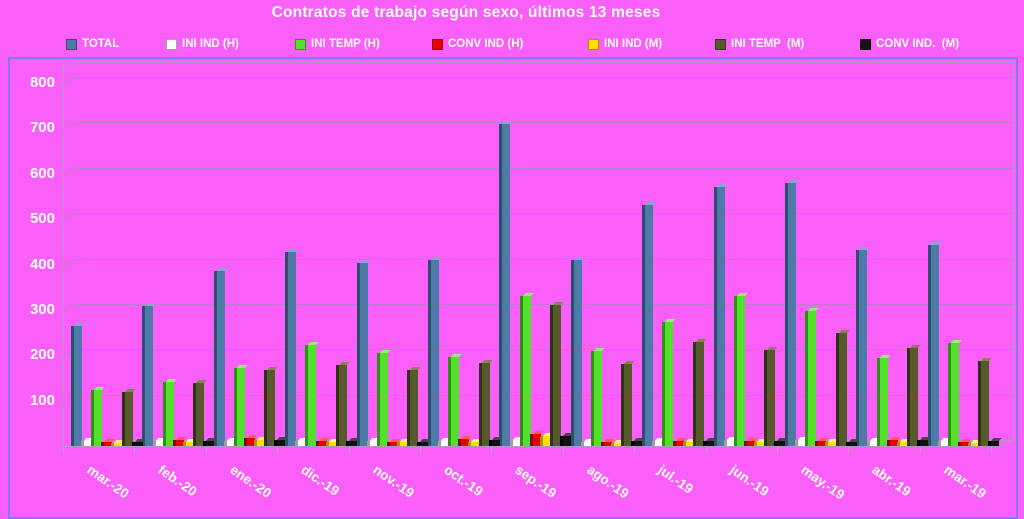  I want to click on bar-total-dic.-19, so click(292, 347).